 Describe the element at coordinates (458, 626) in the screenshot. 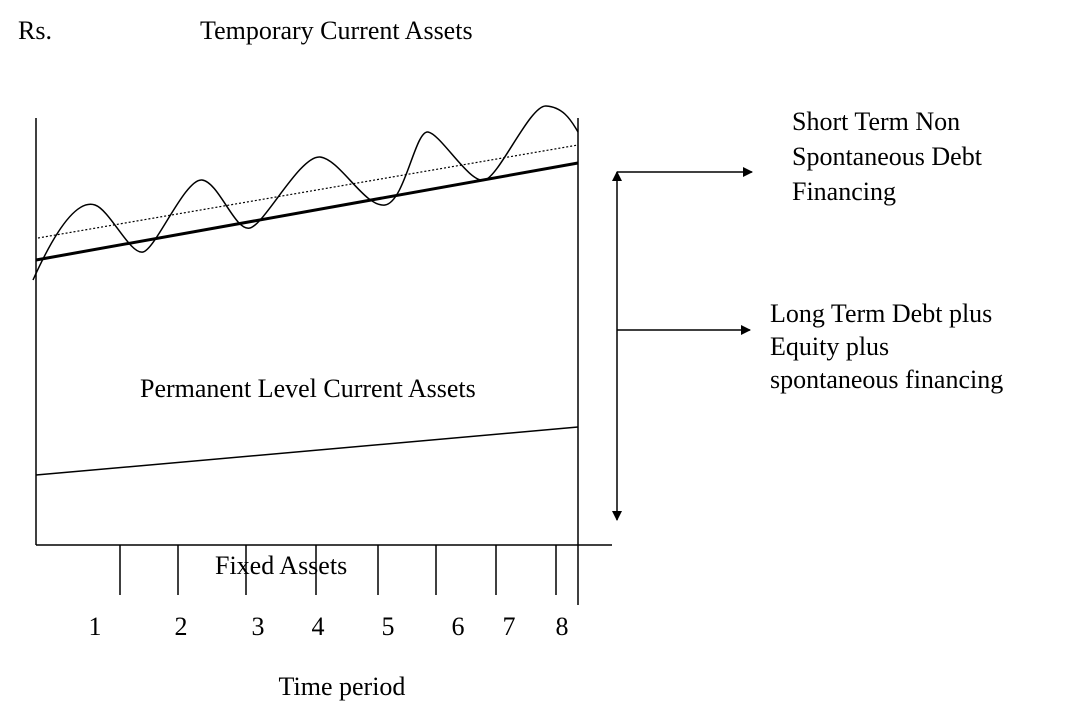

I see `x-label: 6` at that location.